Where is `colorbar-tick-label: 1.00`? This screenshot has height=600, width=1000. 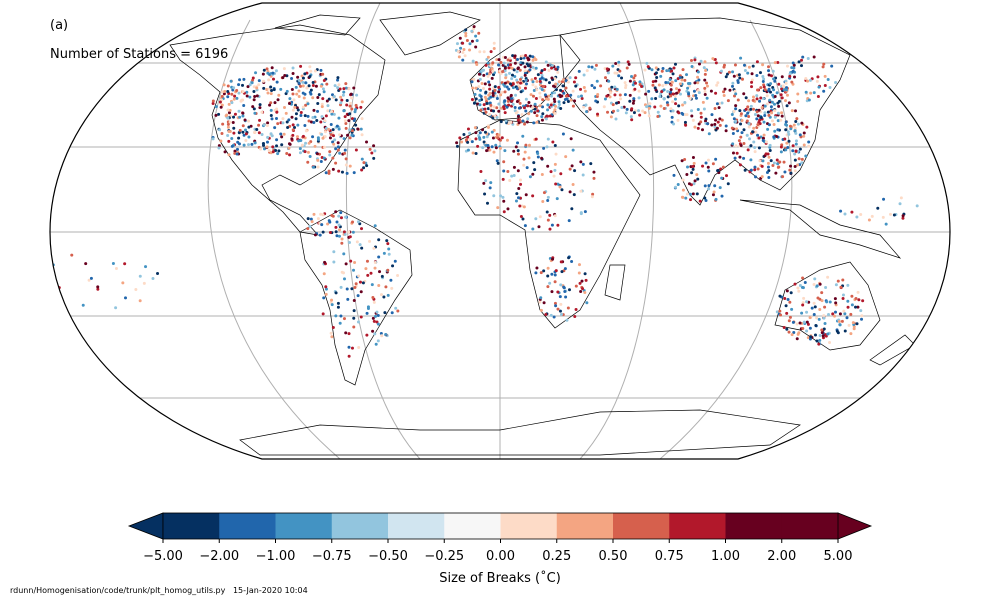 colorbar-tick-label: 1.00 is located at coordinates (725, 556).